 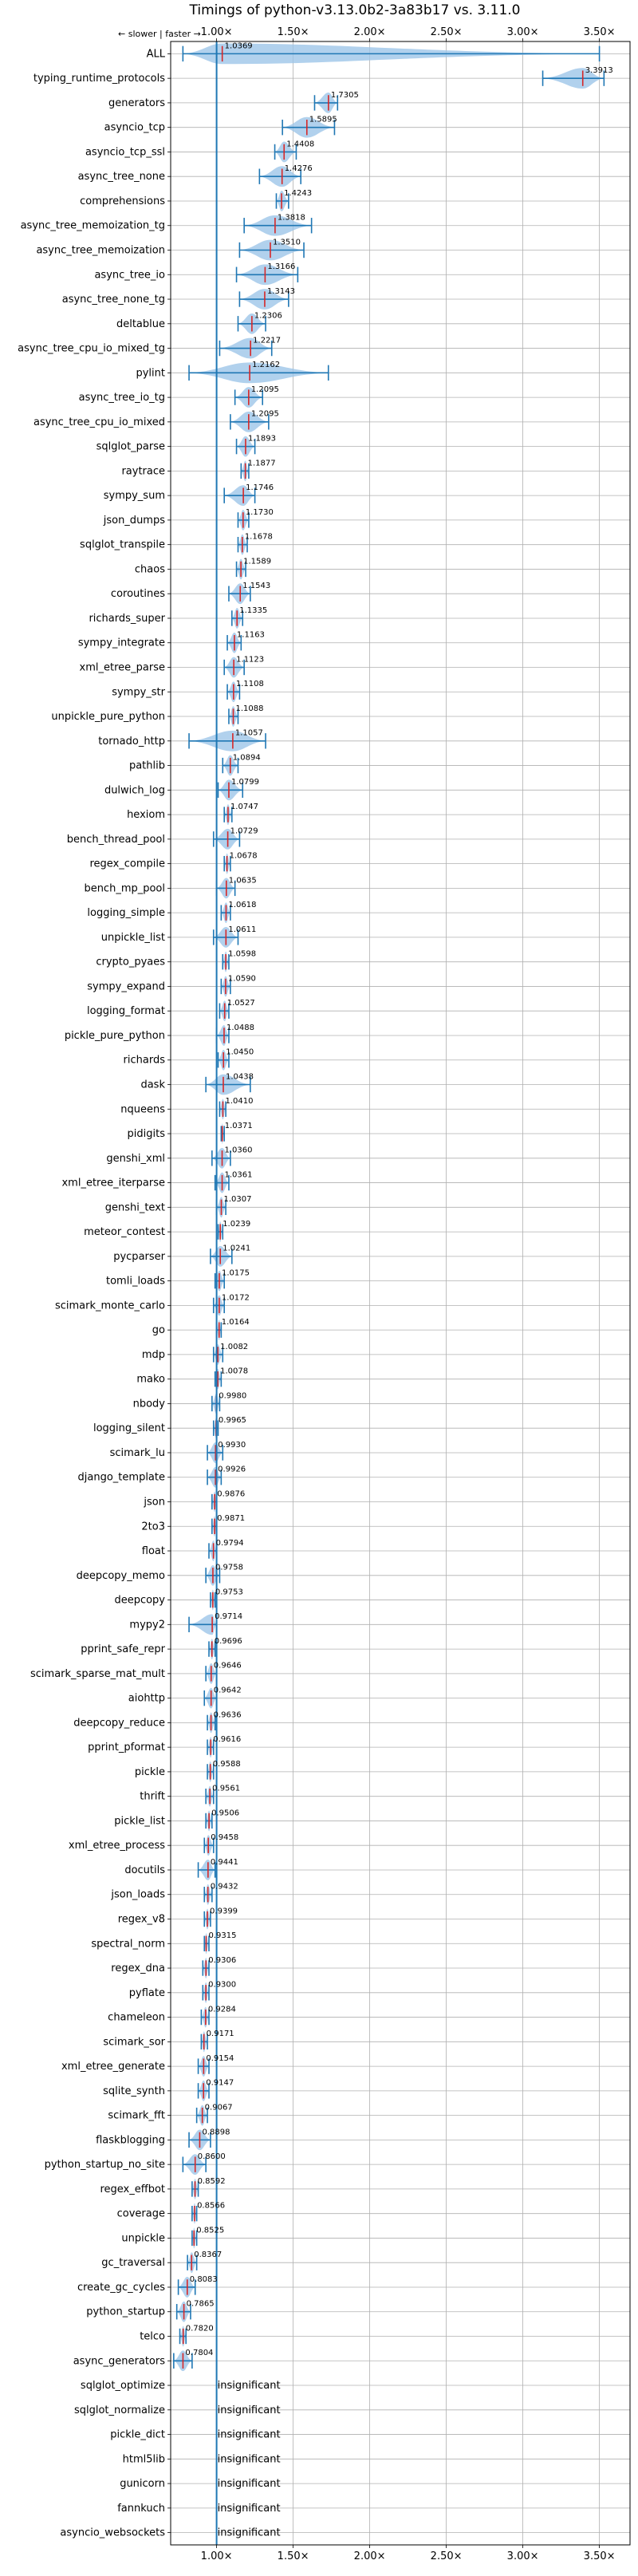 What do you see at coordinates (370, 2556) in the screenshot?
I see `x-tick-label-bottom: 2.00×` at bounding box center [370, 2556].